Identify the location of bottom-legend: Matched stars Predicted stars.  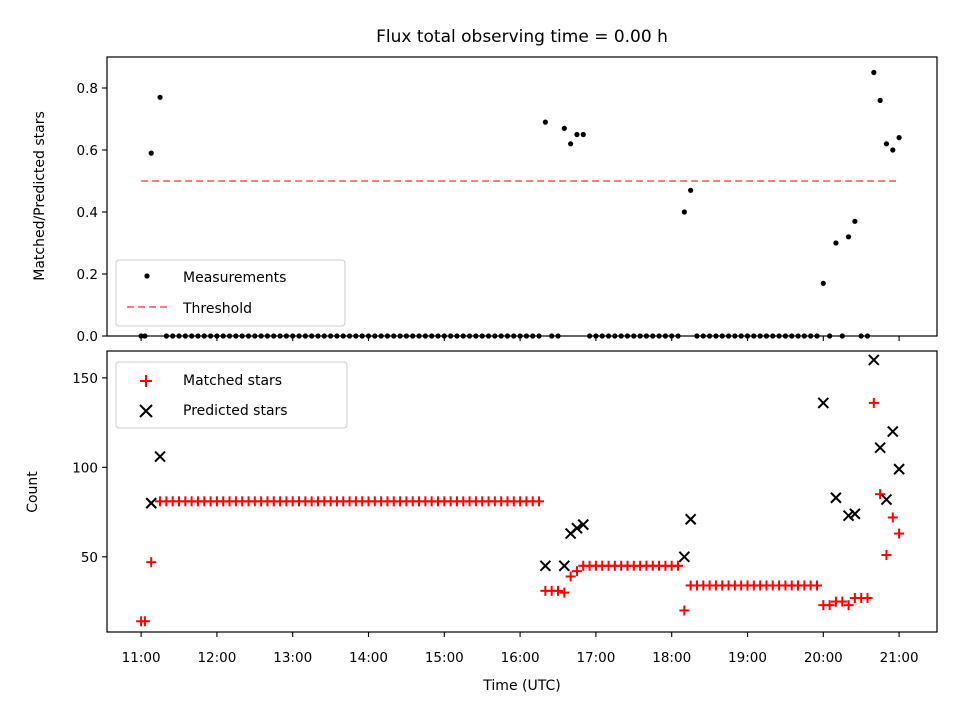
(231, 395).